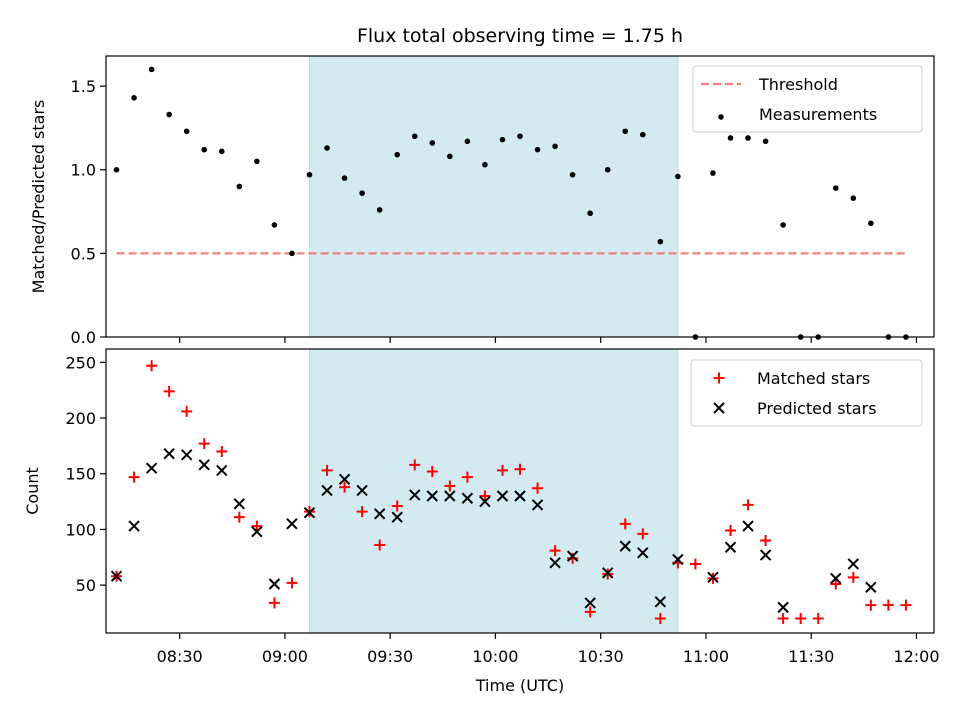 This screenshot has width=960, height=720. I want to click on x-tick-label: 10:00, so click(495, 656).